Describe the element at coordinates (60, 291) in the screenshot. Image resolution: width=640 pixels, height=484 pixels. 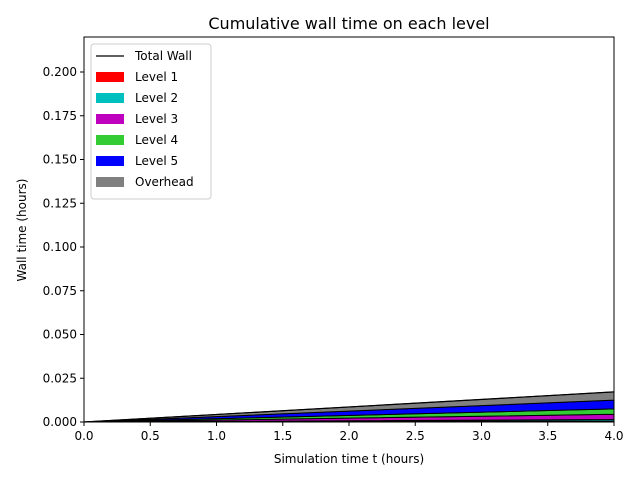
I see `y-tick-label: 0.075` at that location.